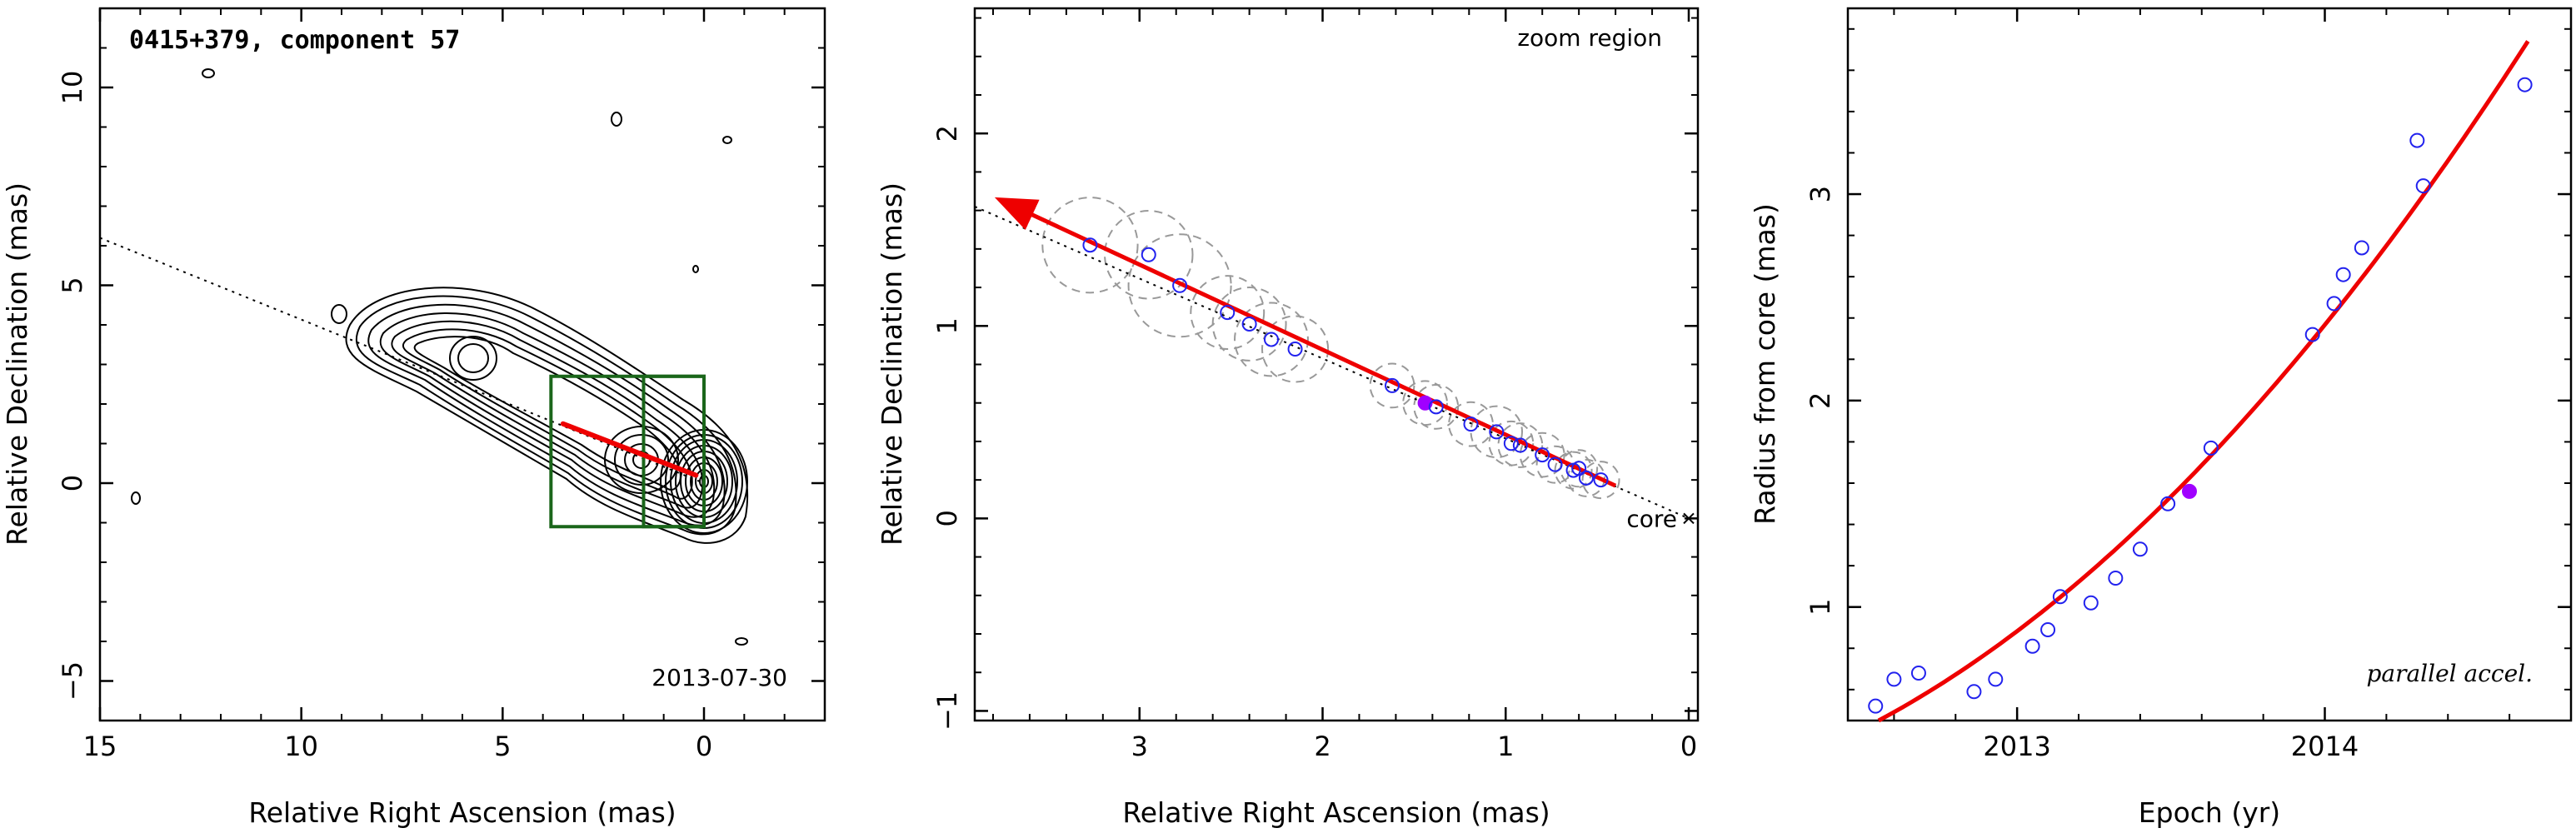  I want to click on y-tick-label: 3, so click(1820, 194).